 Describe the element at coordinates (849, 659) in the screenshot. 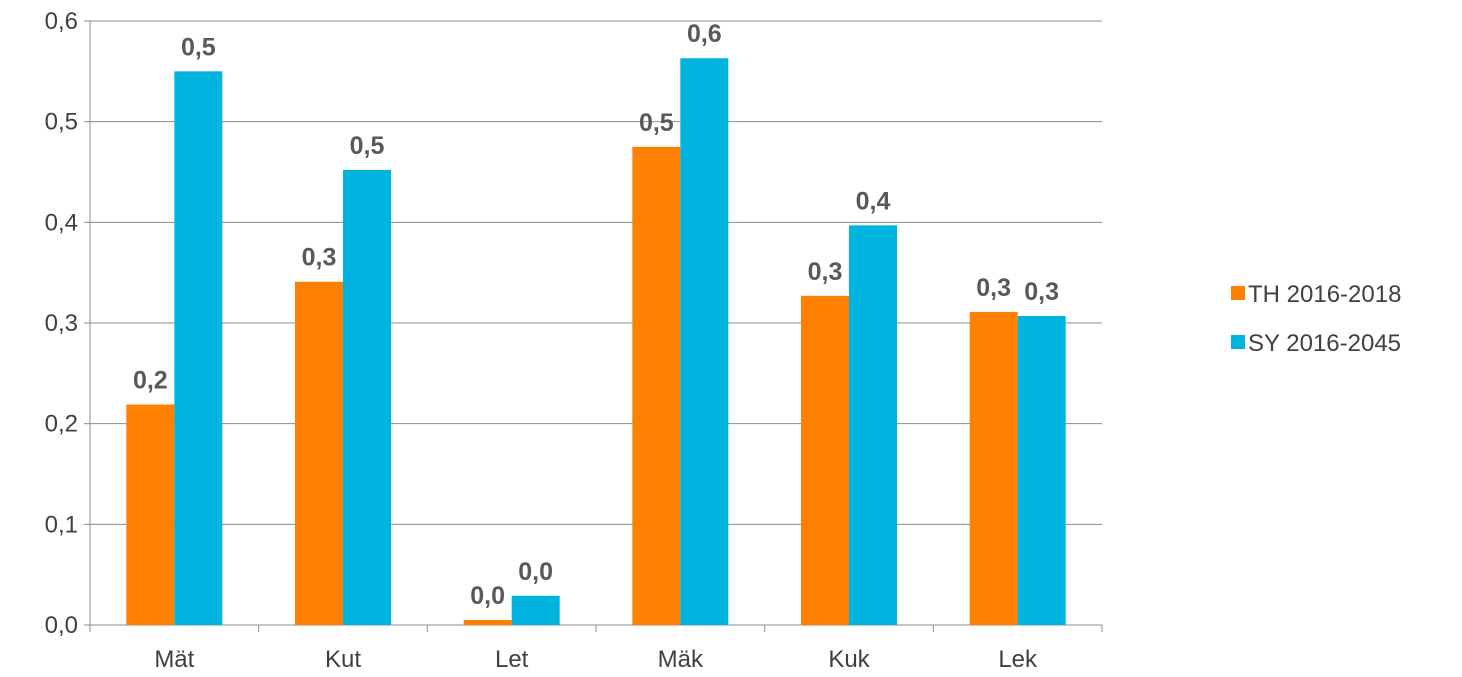

I see `x-tick-label: Kuk` at that location.